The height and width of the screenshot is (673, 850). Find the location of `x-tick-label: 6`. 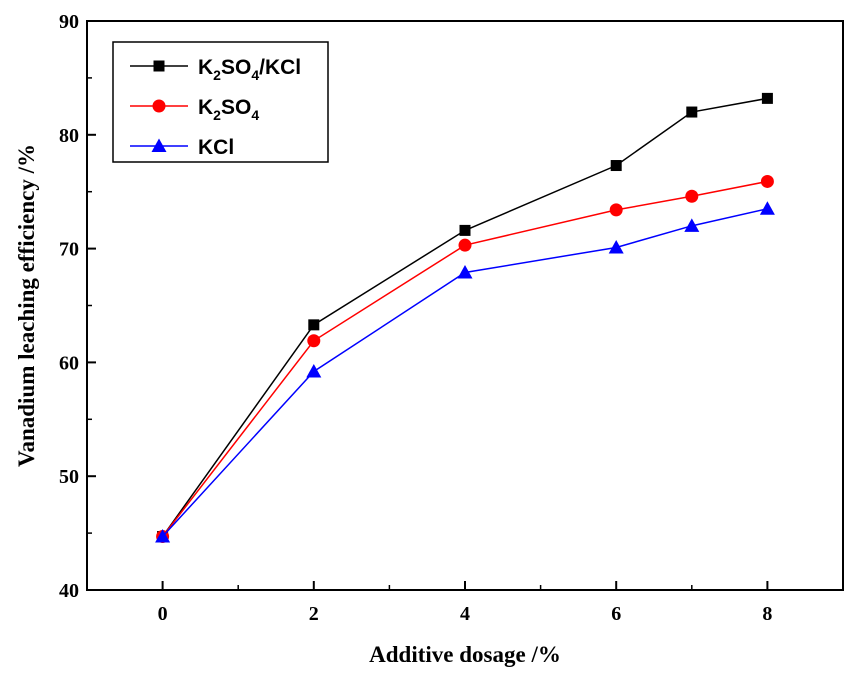

x-tick-label: 6 is located at coordinates (616, 614).